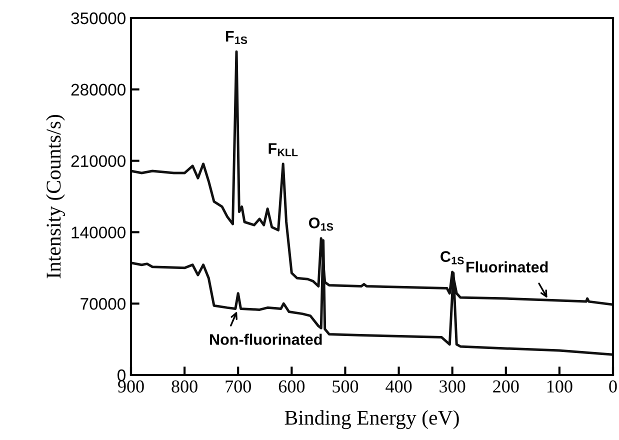 The width and height of the screenshot is (619, 440). Describe the element at coordinates (559, 386) in the screenshot. I see `x-tick-label: 100` at that location.